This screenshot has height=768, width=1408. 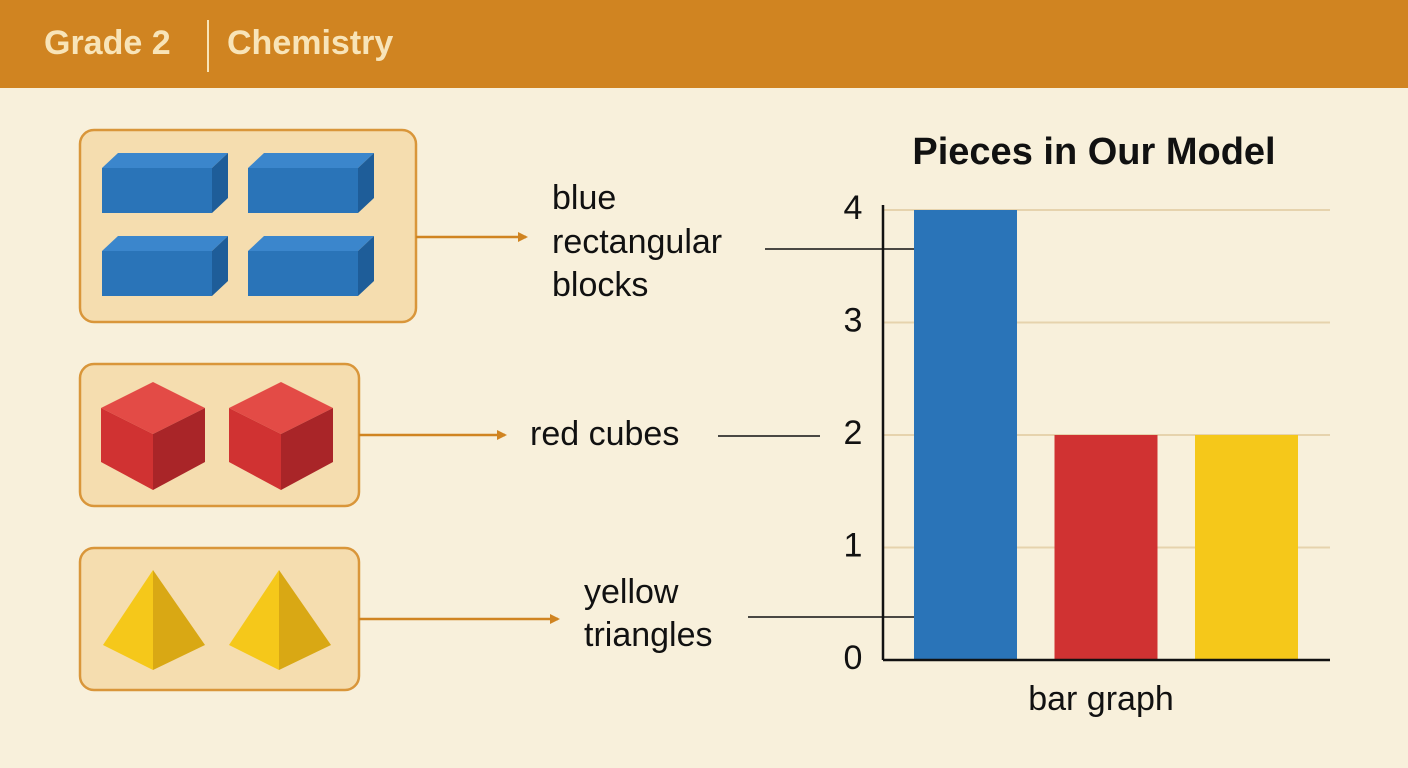 What do you see at coordinates (604, 434) in the screenshot?
I see `item-label: red cubes` at bounding box center [604, 434].